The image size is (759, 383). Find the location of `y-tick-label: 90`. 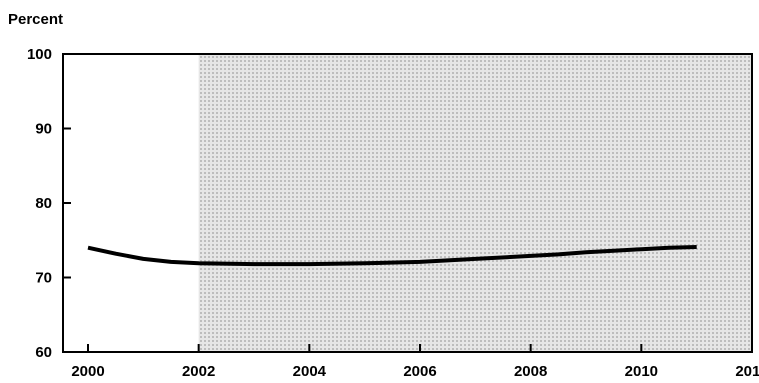

y-tick-label: 90 is located at coordinates (43, 129).